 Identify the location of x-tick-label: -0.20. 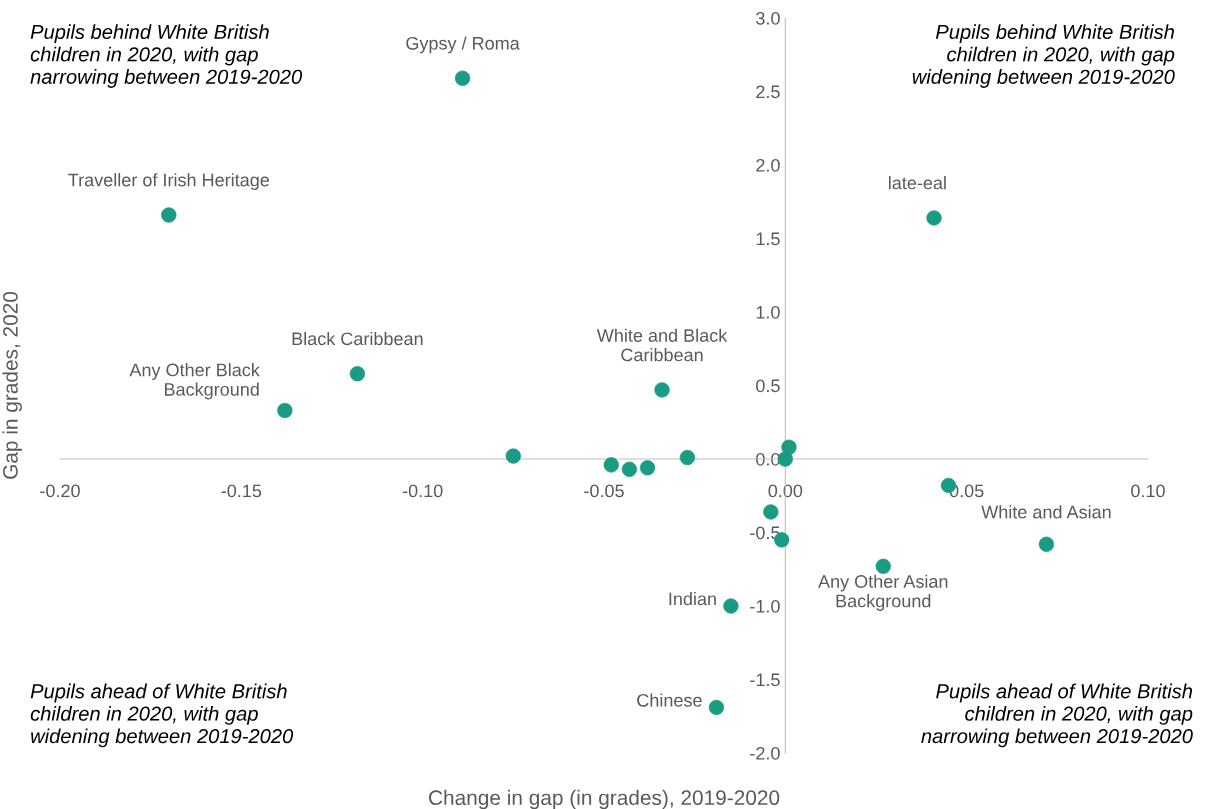
(60, 491).